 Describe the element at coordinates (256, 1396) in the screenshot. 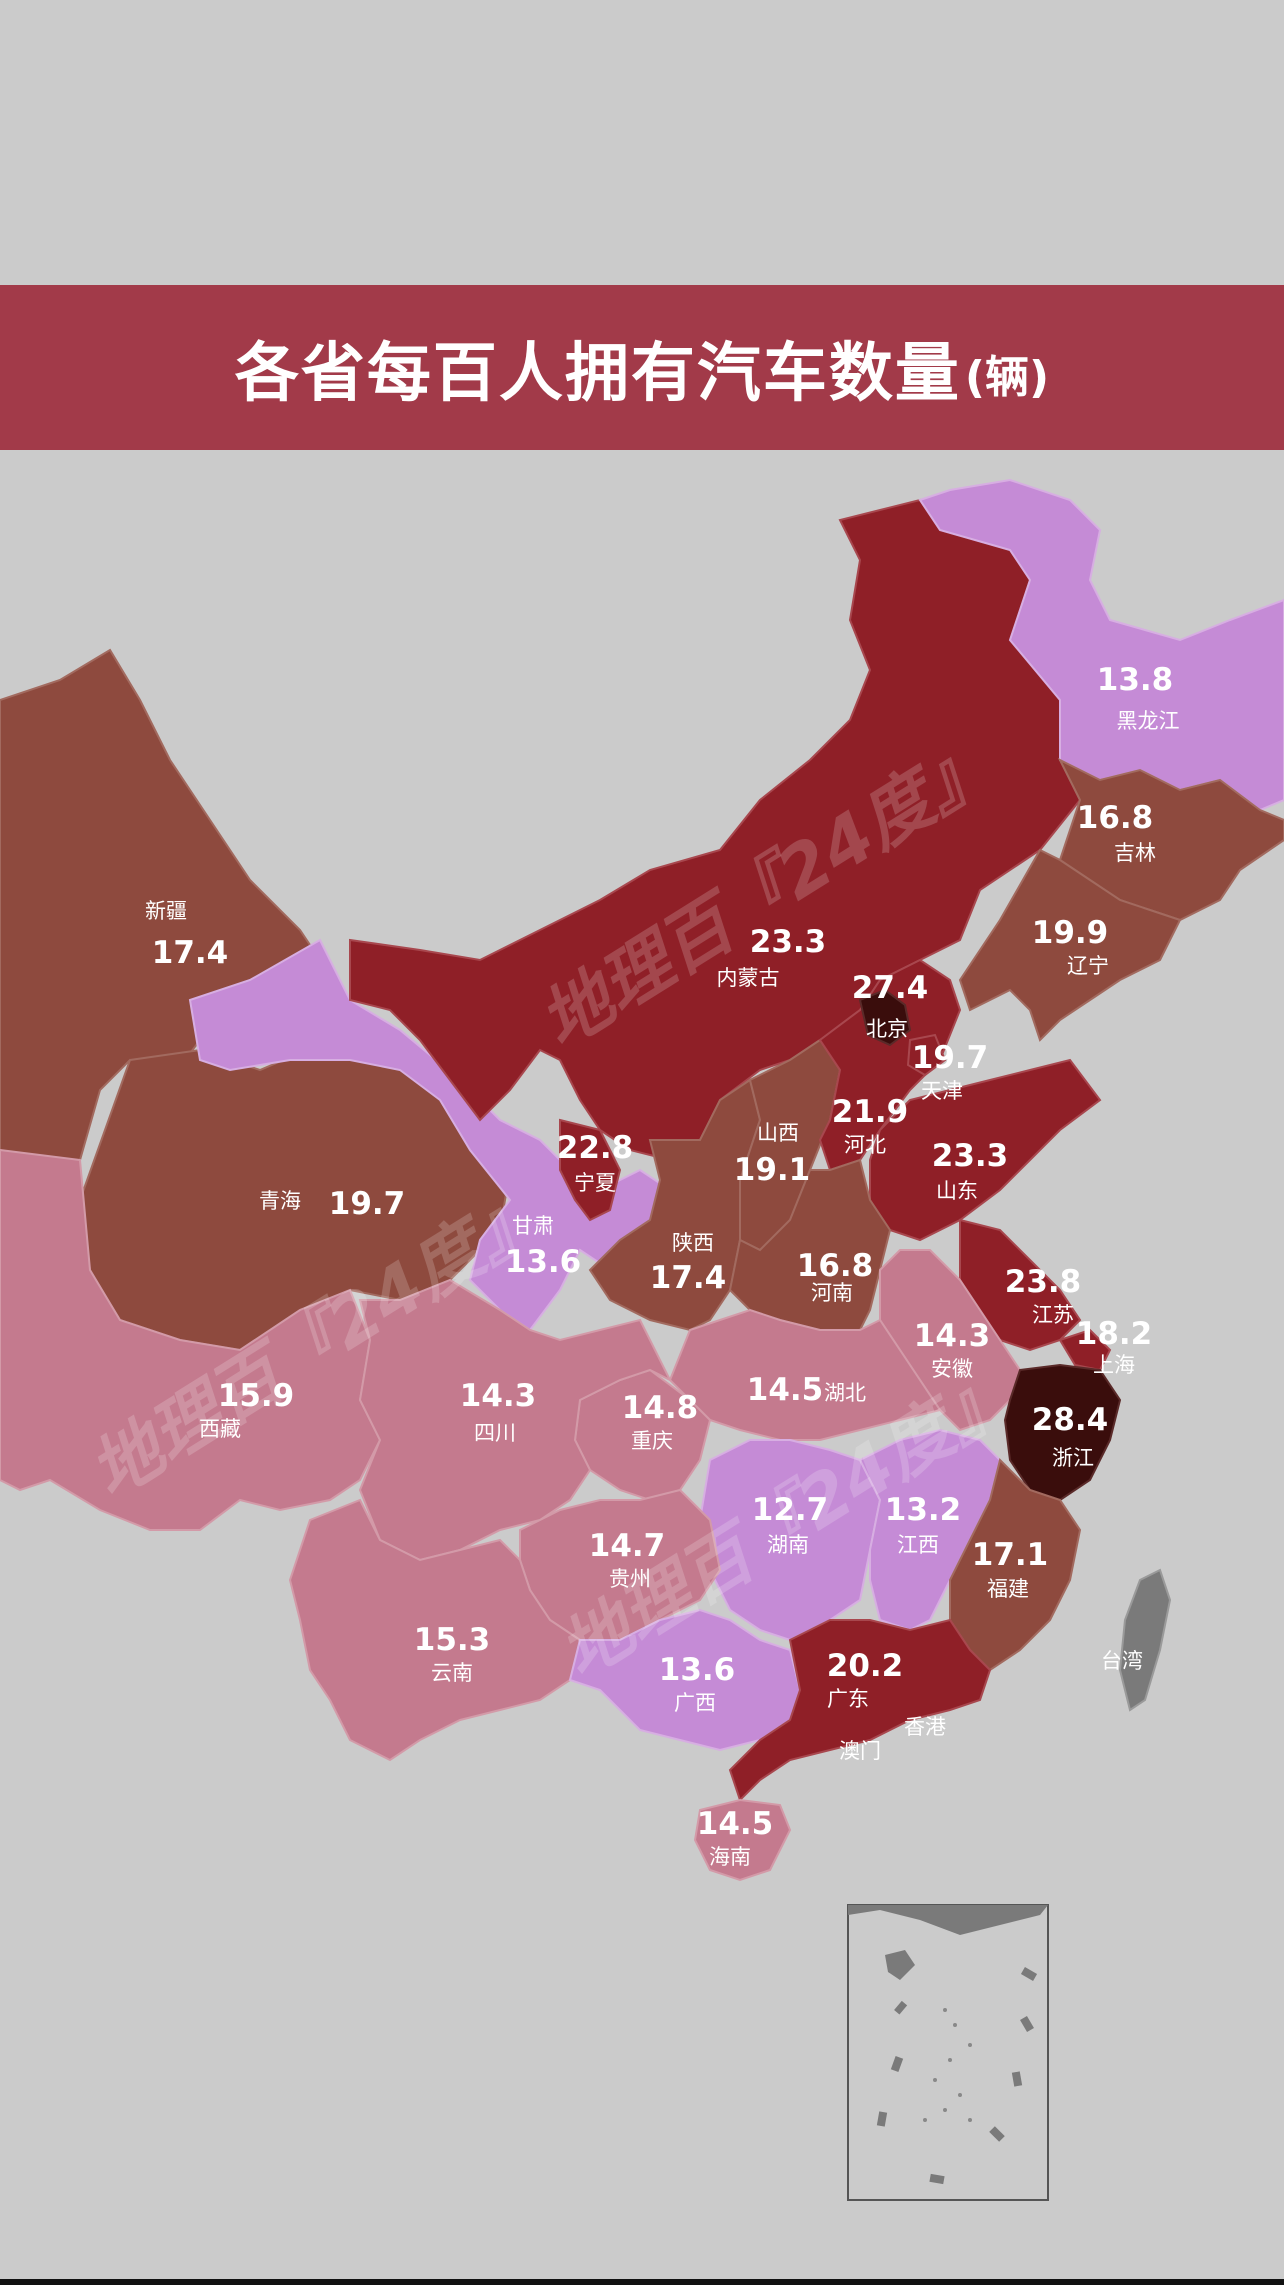

I see `value-label: 15.9` at that location.